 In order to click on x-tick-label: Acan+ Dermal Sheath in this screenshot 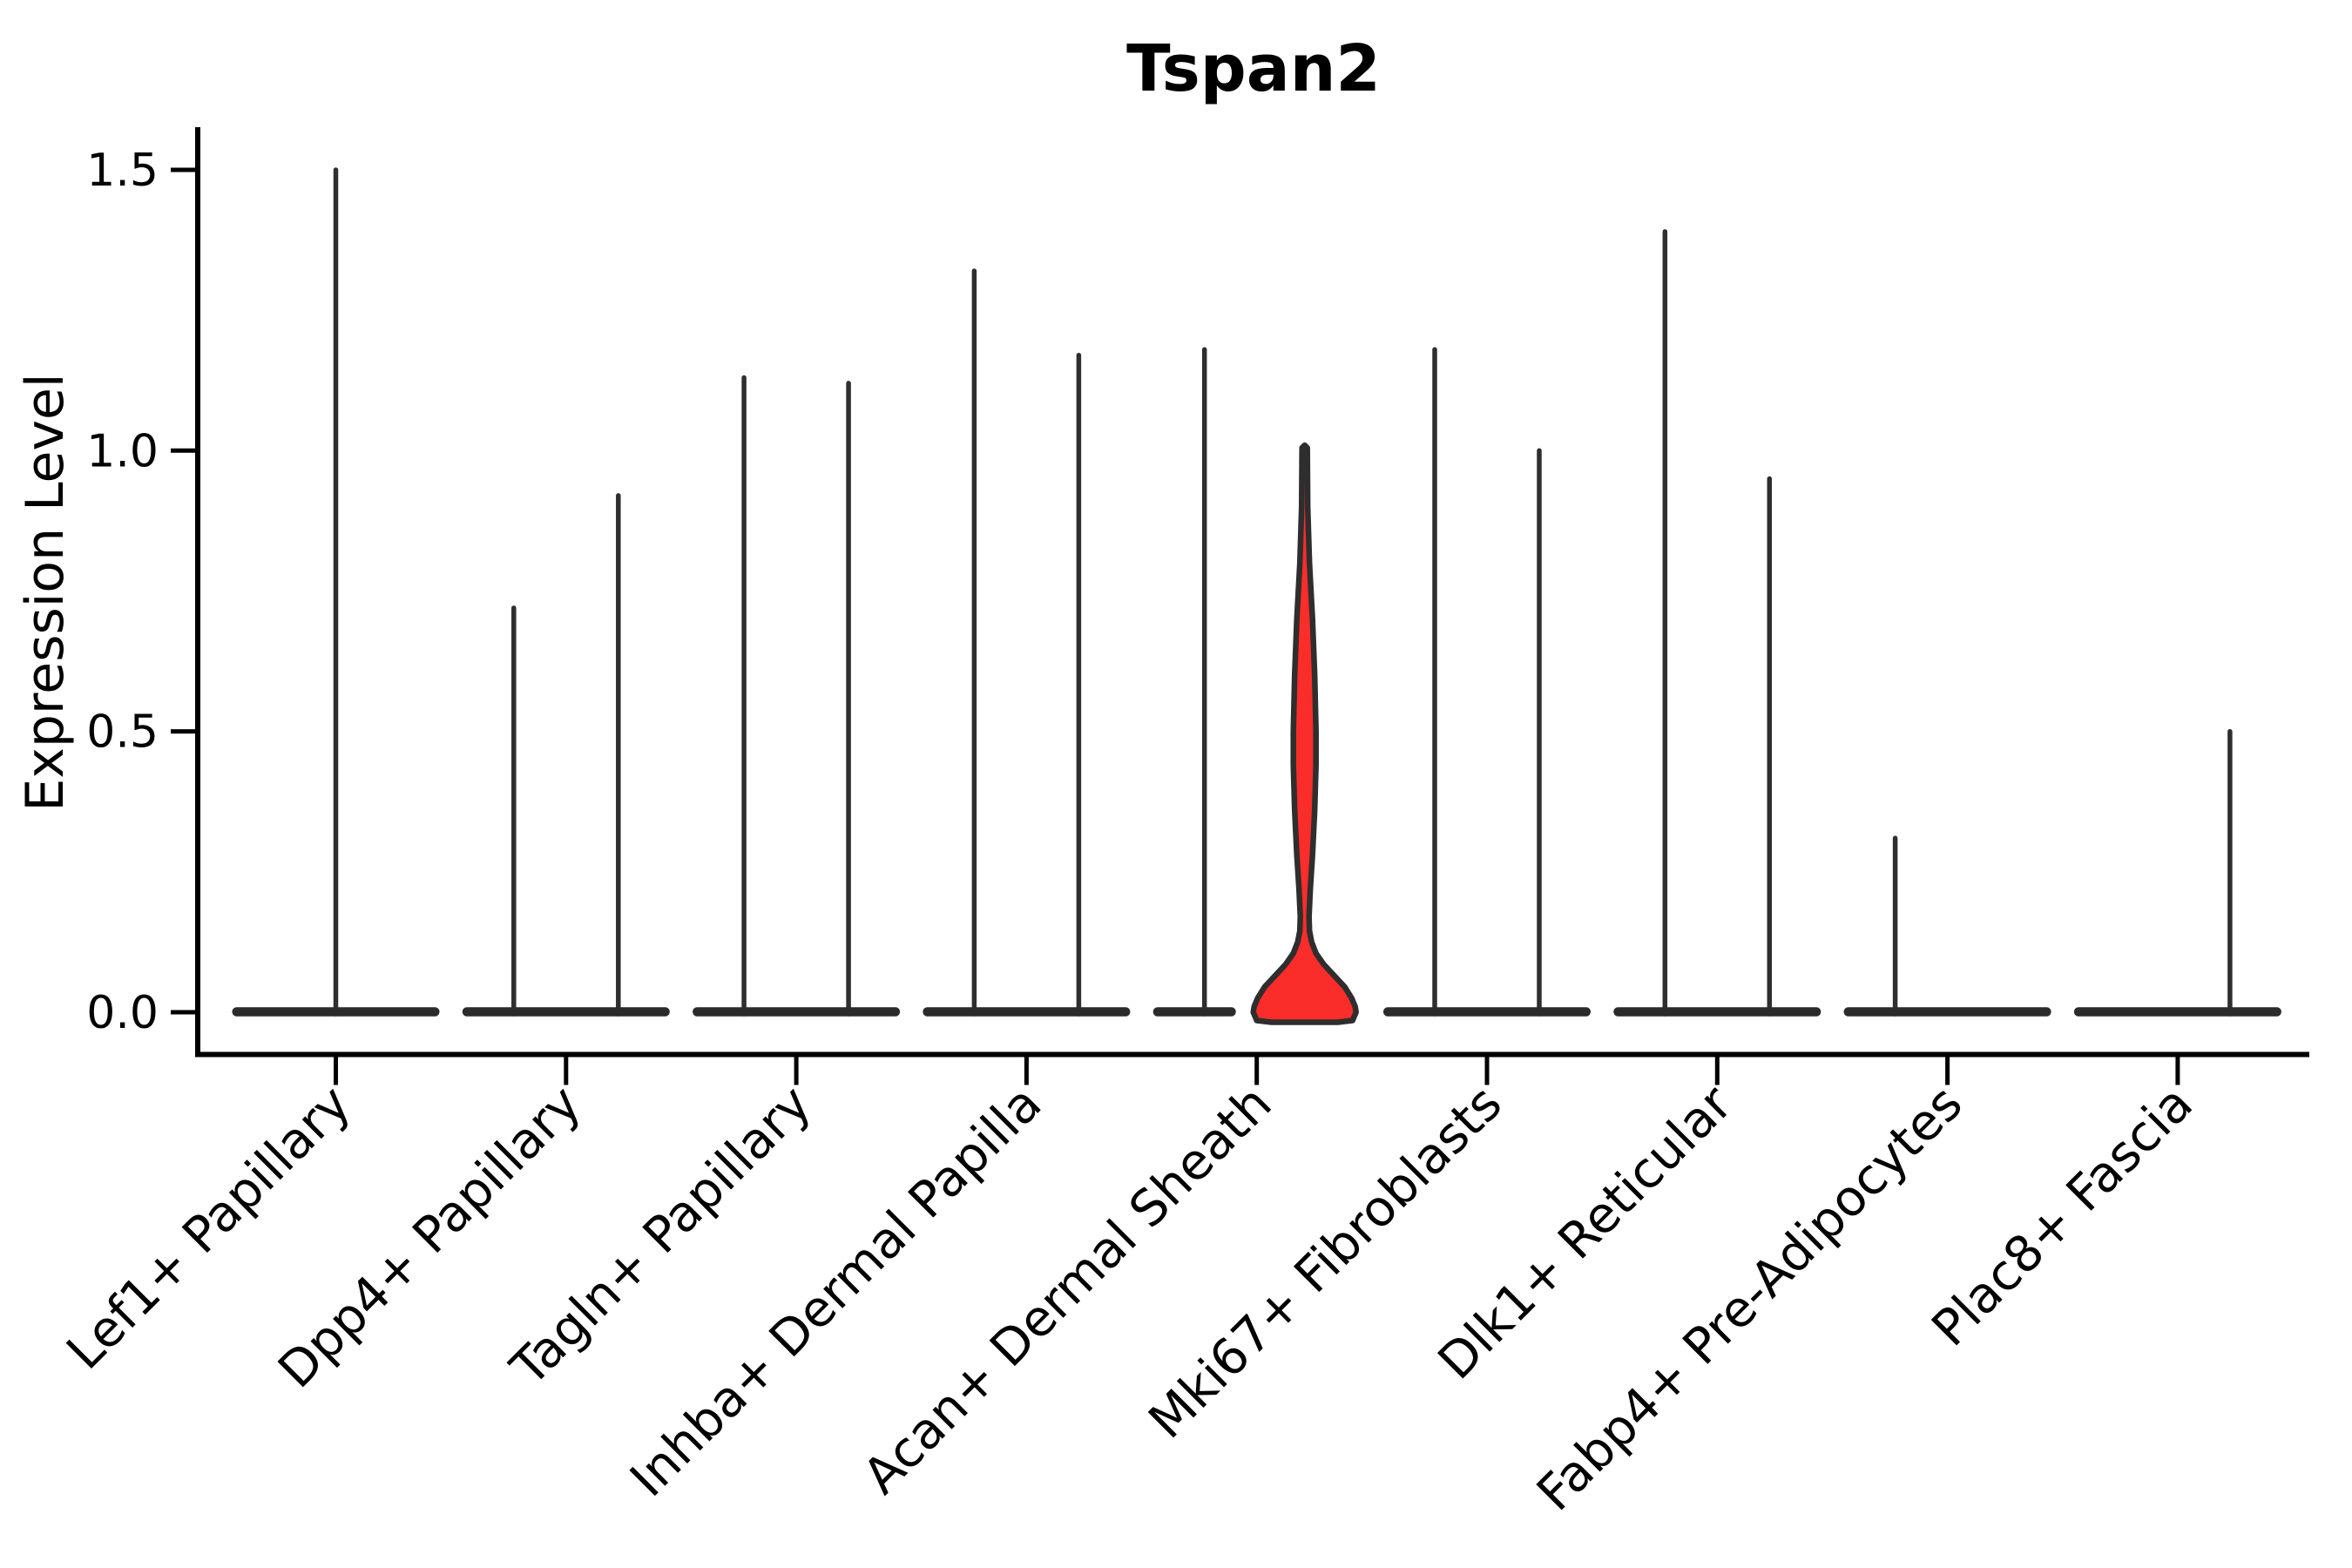, I will do `click(1067, 1290)`.